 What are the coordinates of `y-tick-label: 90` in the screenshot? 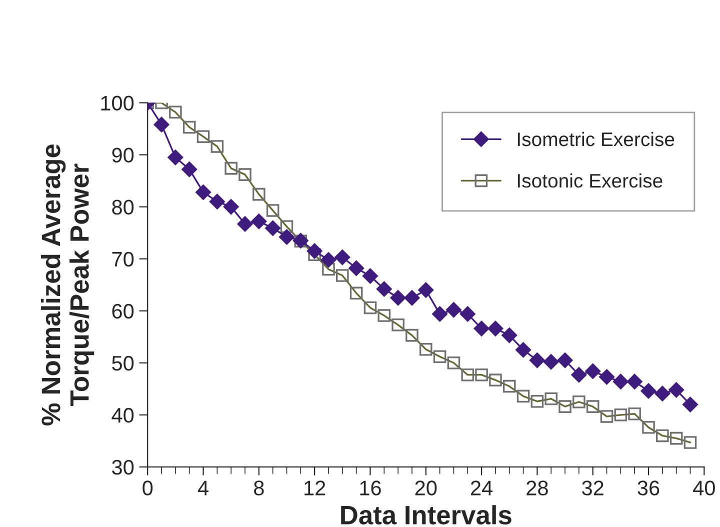 It's located at (123, 155).